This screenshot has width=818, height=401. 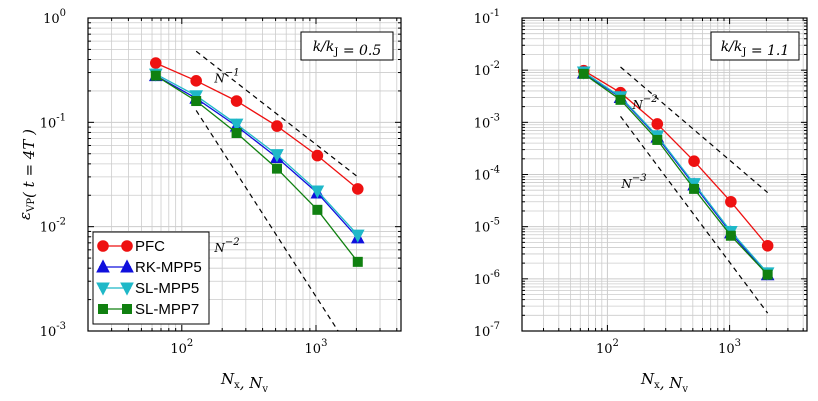 I want to click on reference-line-label: N−1, so click(x=226, y=77).